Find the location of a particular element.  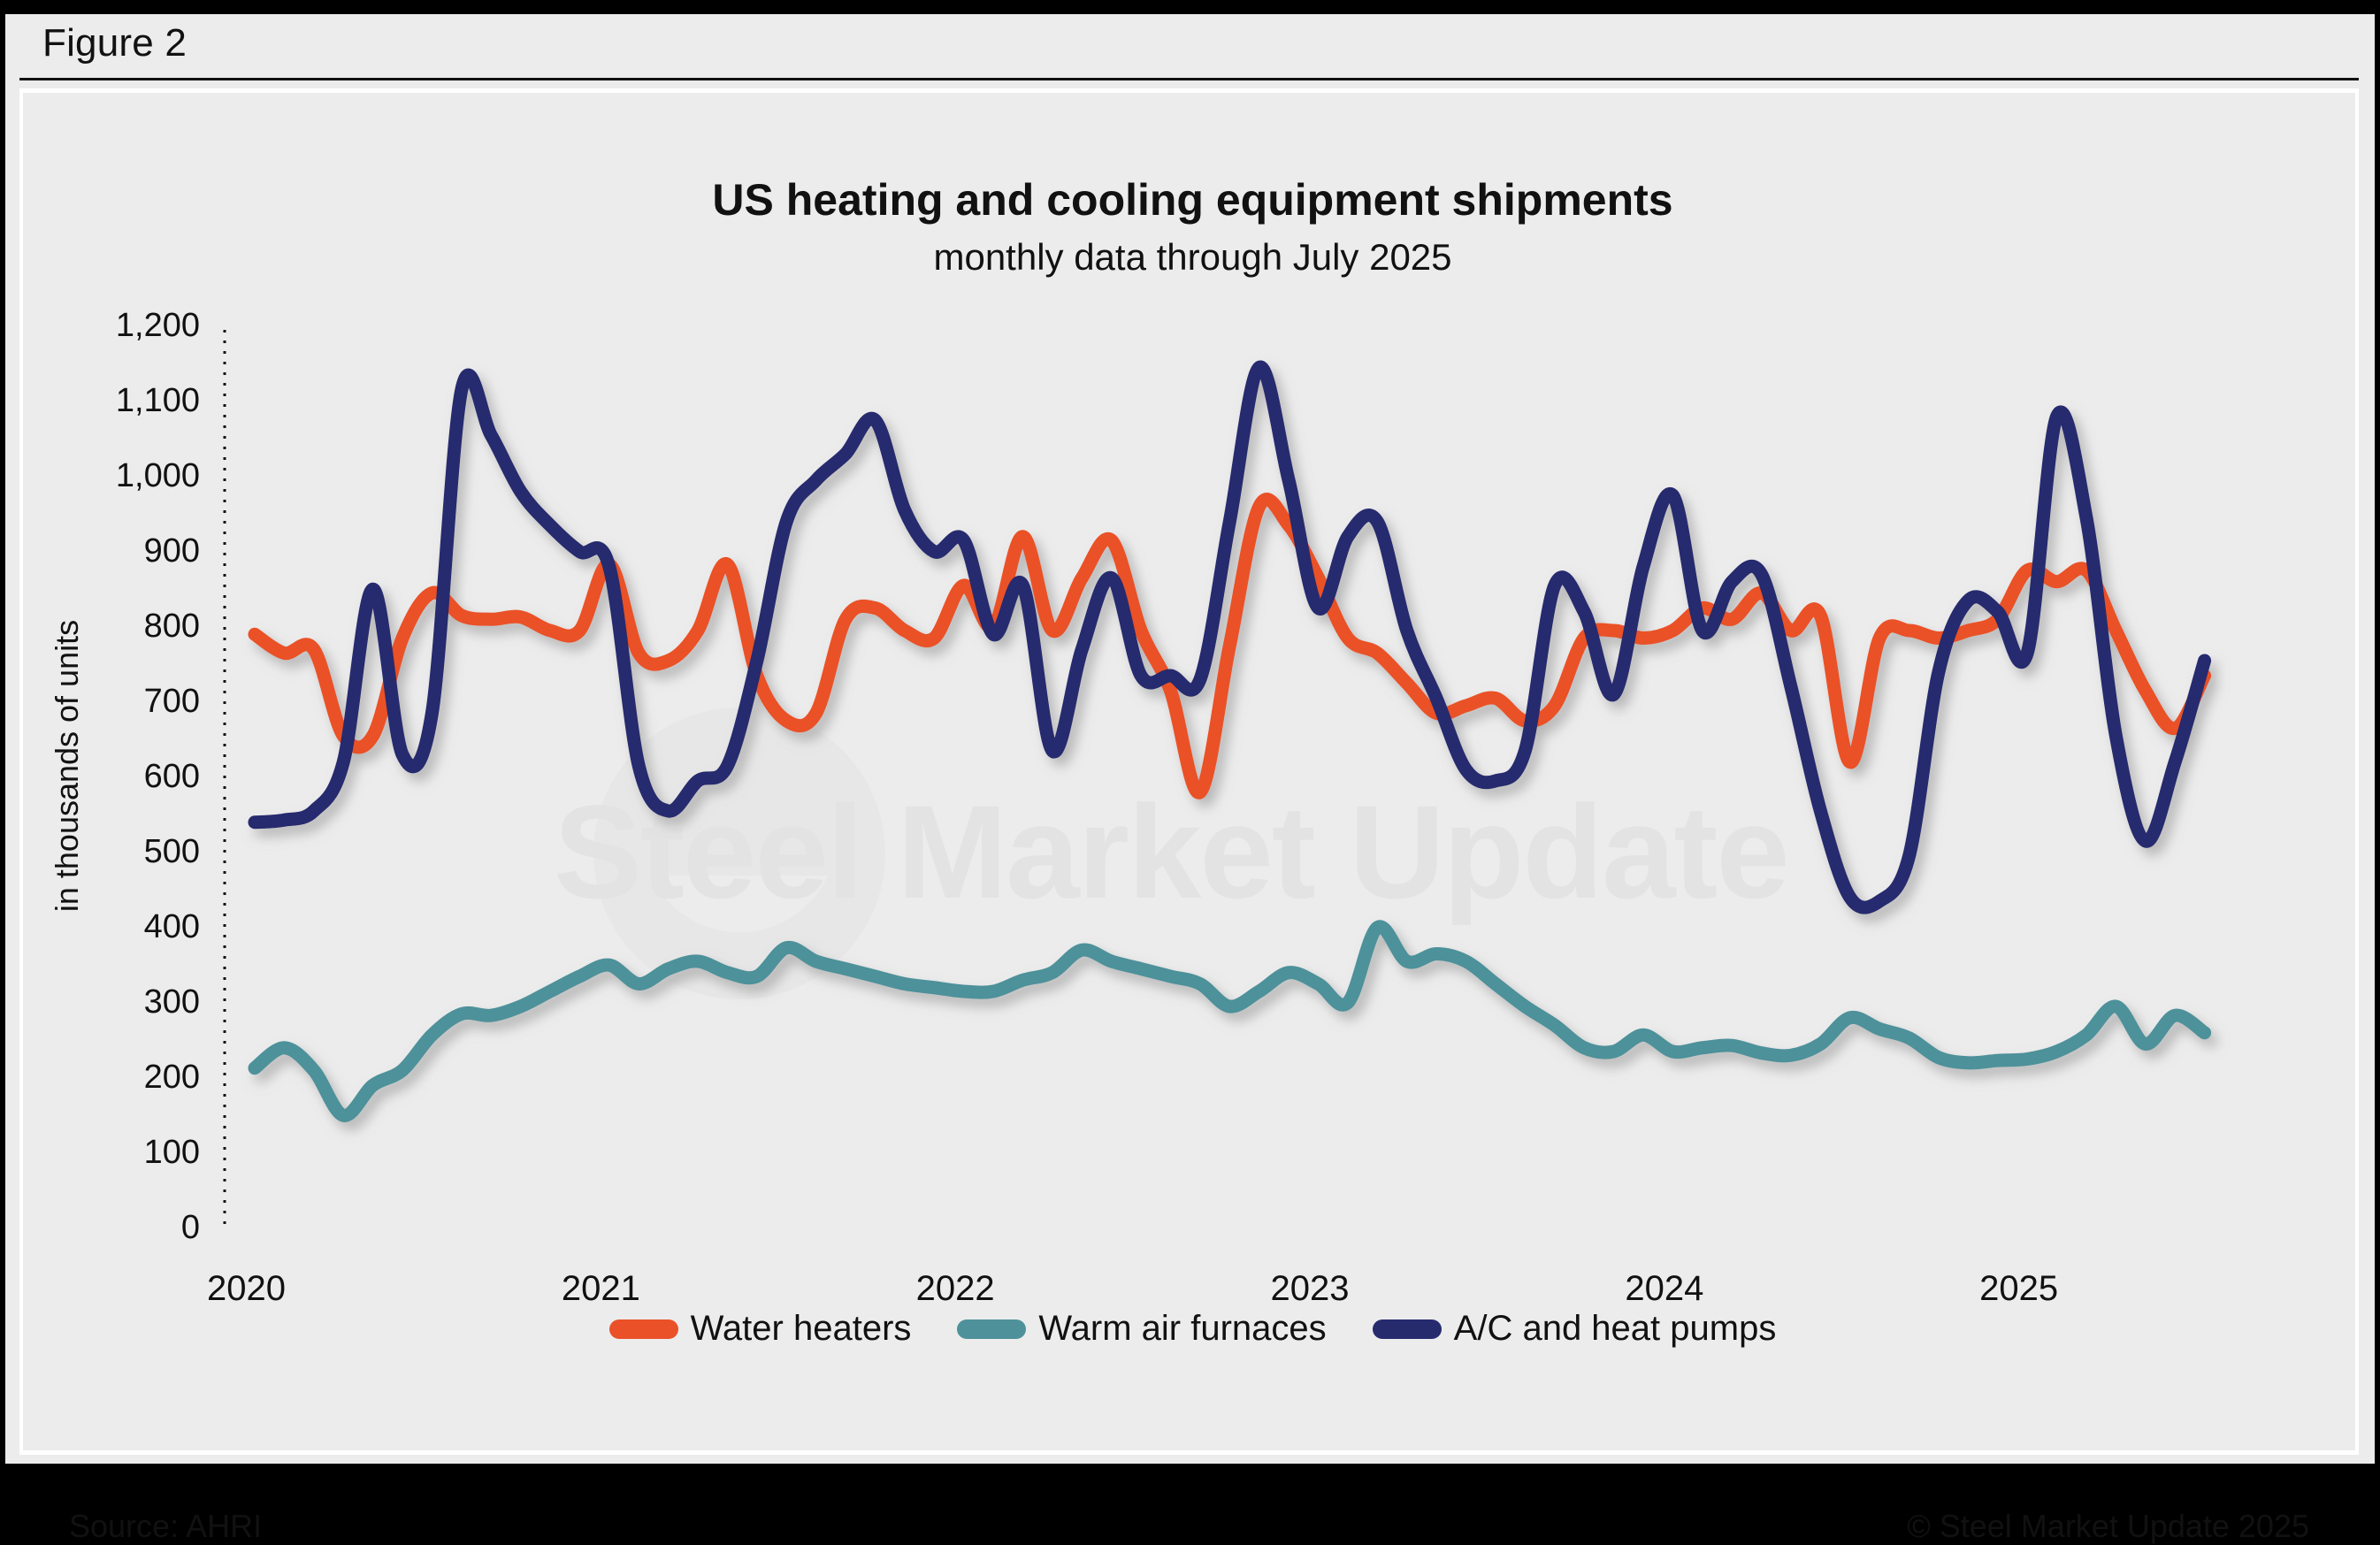

x-axis-tick-label: 2021 is located at coordinates (600, 1288).